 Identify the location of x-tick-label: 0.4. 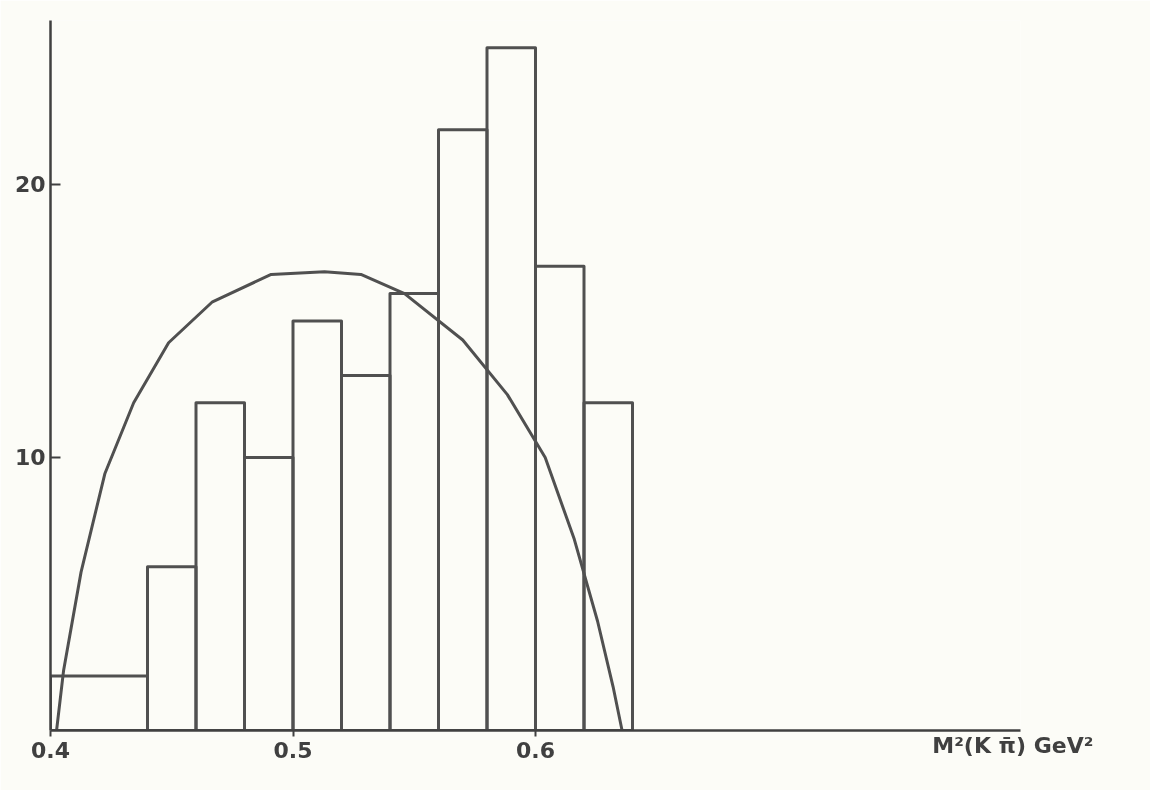
(50, 750).